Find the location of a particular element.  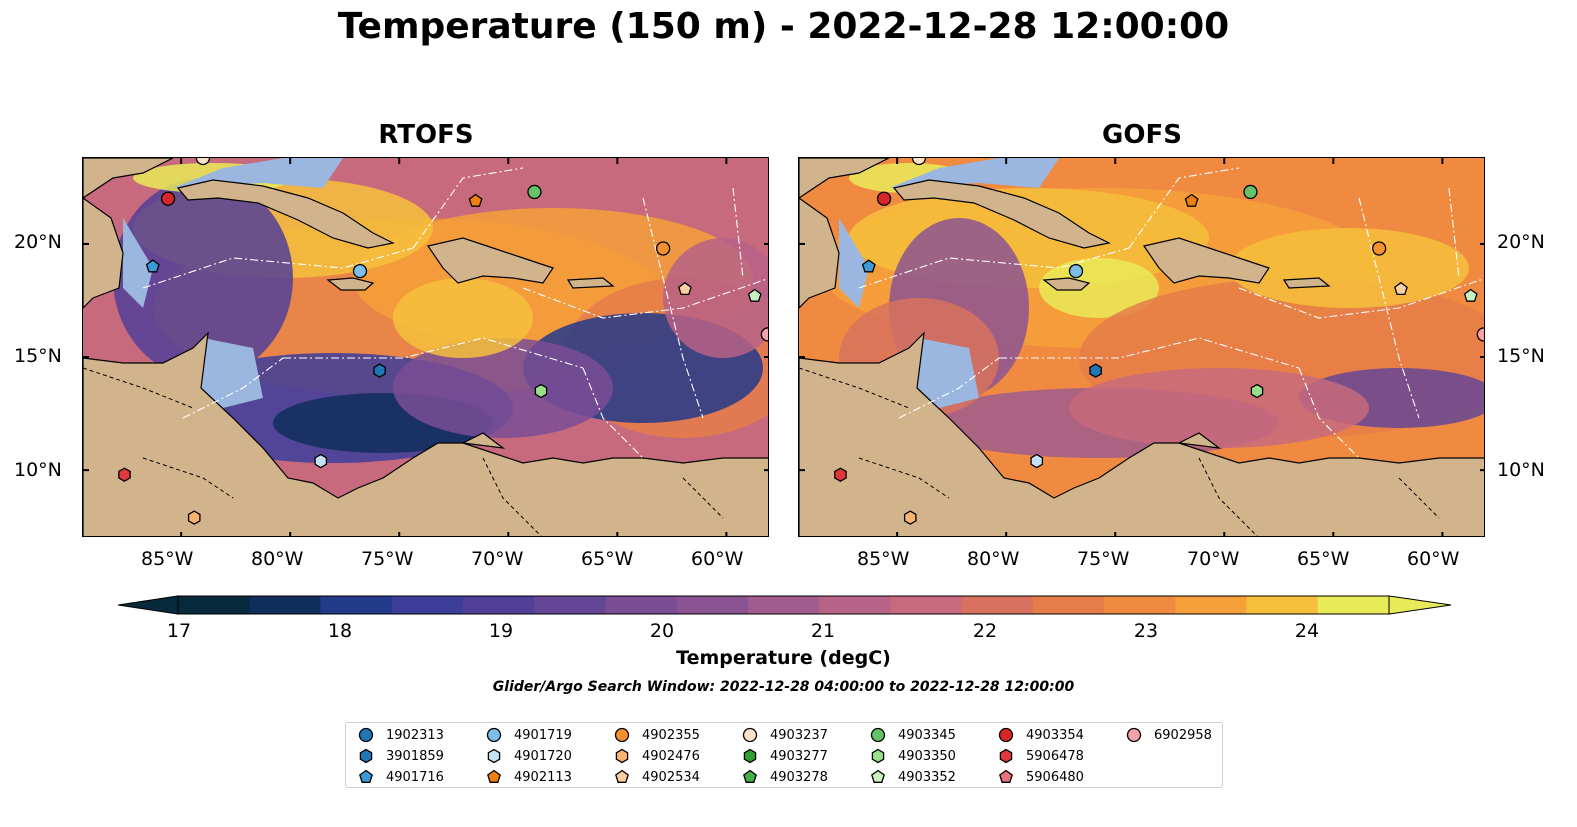

legend-item: 4901719 is located at coordinates (529, 735).